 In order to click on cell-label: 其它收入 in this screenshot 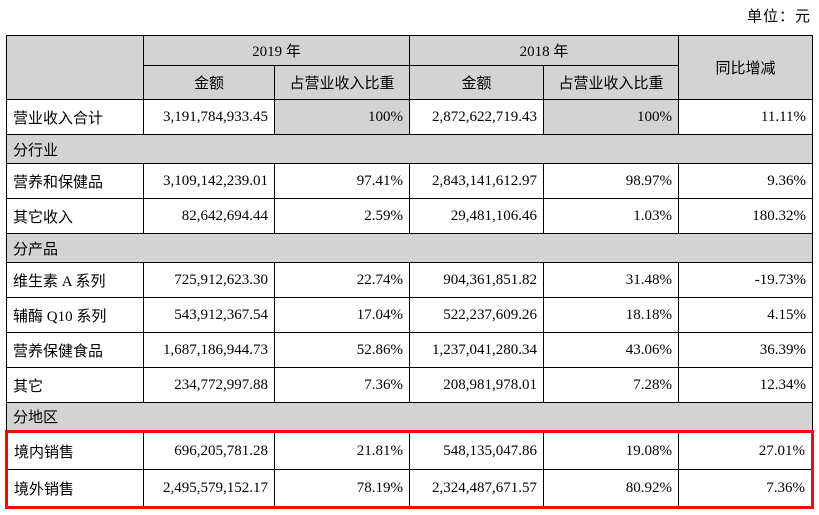, I will do `click(75, 216)`.